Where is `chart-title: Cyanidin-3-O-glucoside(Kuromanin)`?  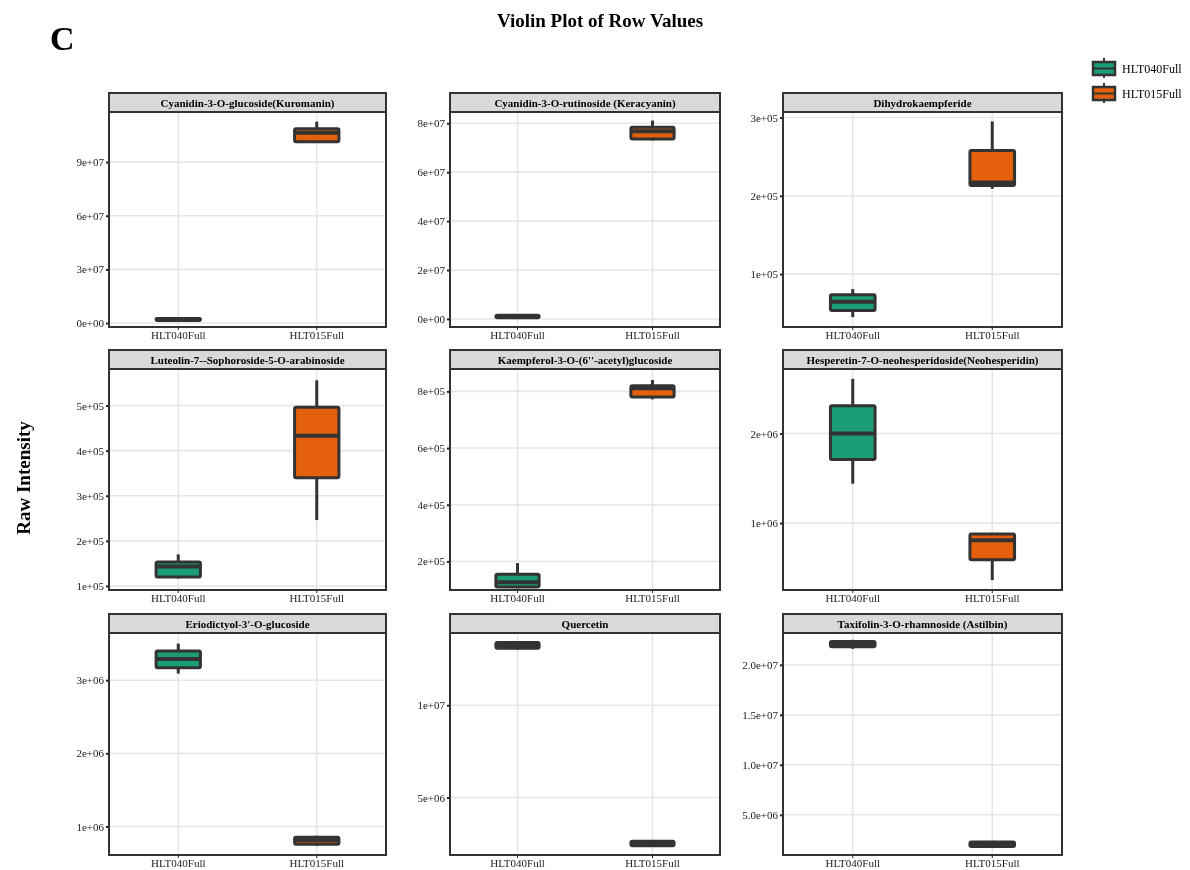 chart-title: Cyanidin-3-O-glucoside(Kuromanin) is located at coordinates (247, 103).